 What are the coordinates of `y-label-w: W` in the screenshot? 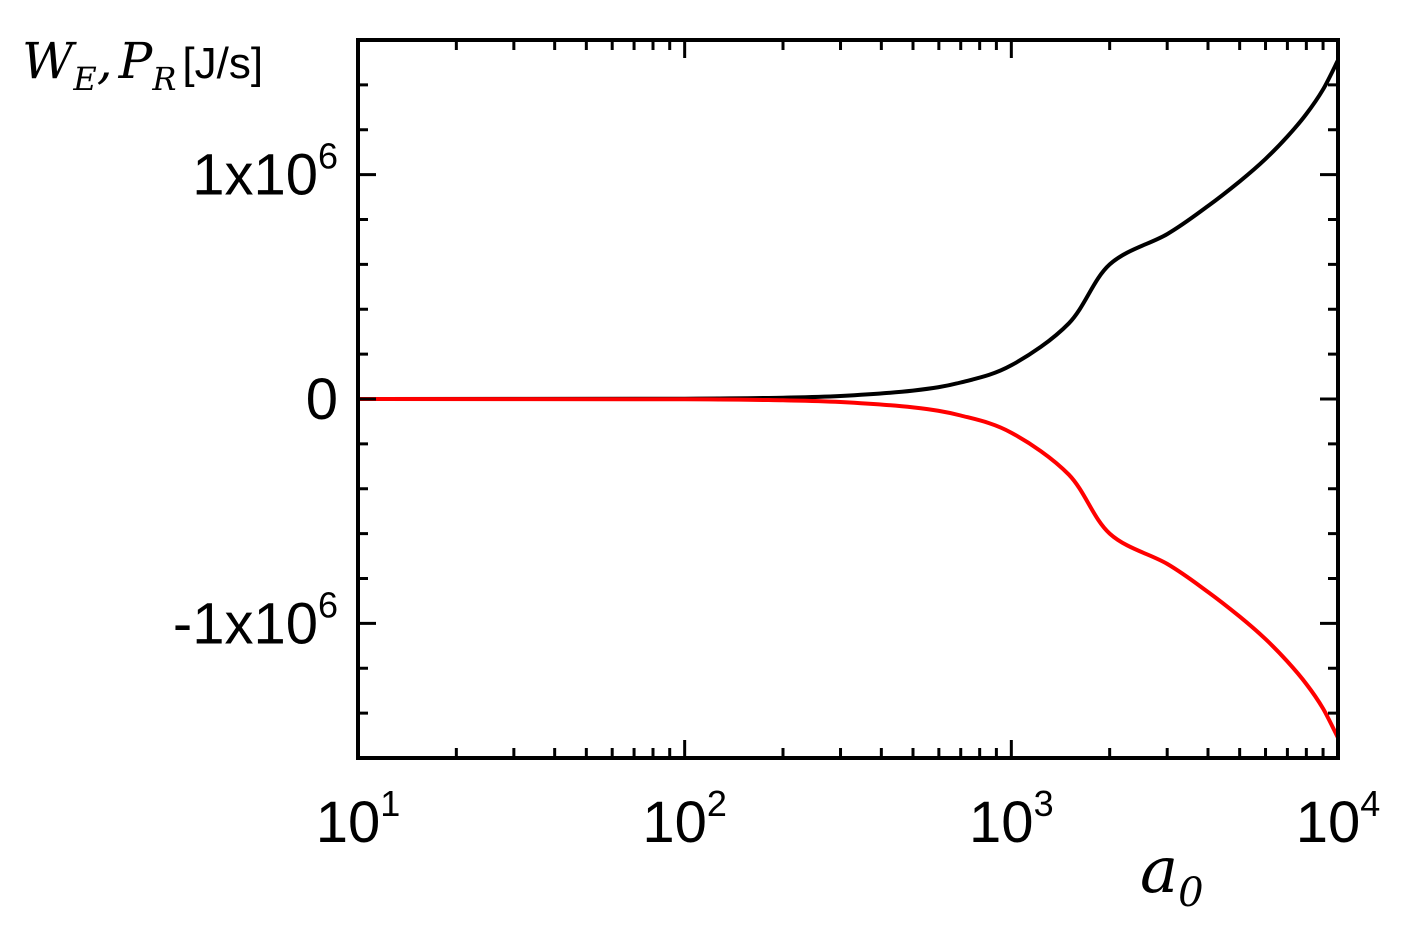 It's located at (49, 61).